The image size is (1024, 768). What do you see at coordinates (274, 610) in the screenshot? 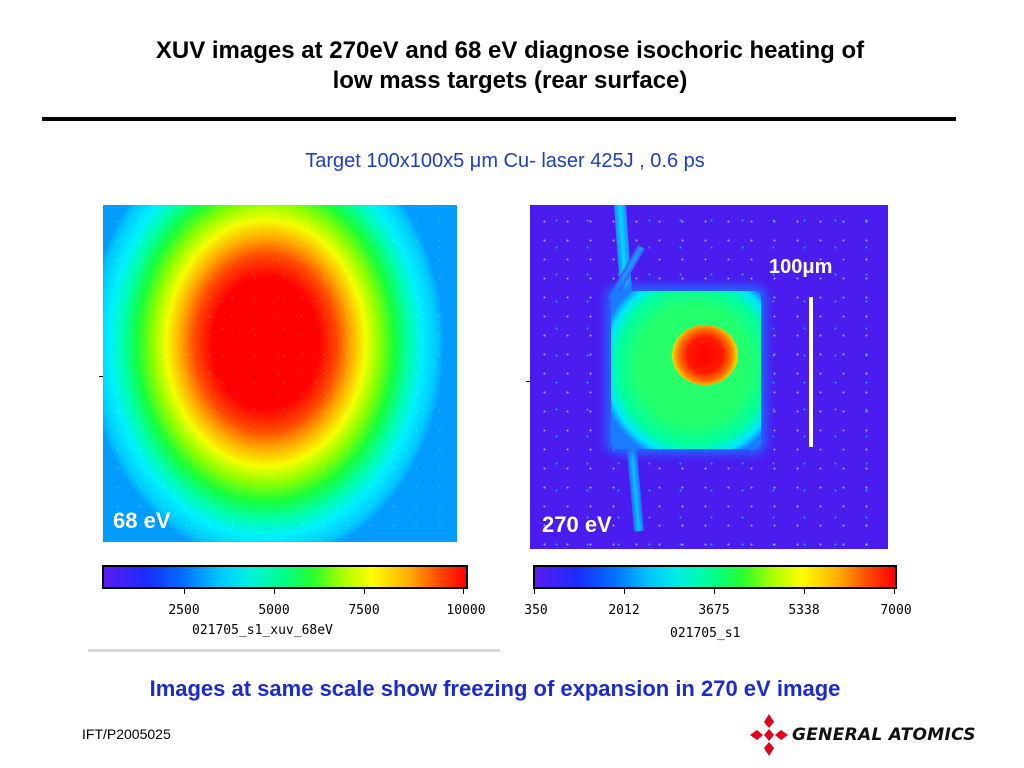
I see `colorbar-68ev-tick-label: 5000` at bounding box center [274, 610].